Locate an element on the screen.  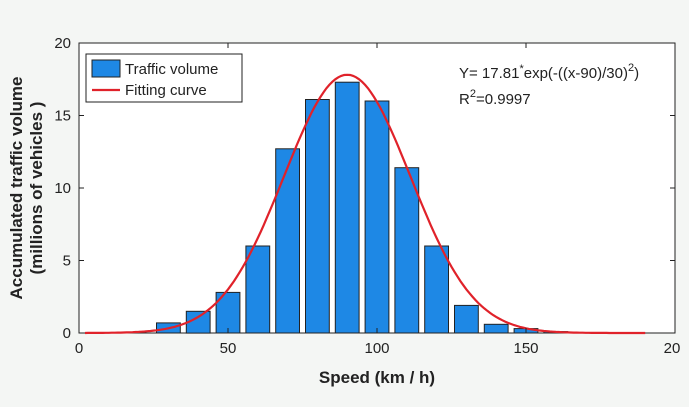
y-tick-label: 0 is located at coordinates (67, 333).